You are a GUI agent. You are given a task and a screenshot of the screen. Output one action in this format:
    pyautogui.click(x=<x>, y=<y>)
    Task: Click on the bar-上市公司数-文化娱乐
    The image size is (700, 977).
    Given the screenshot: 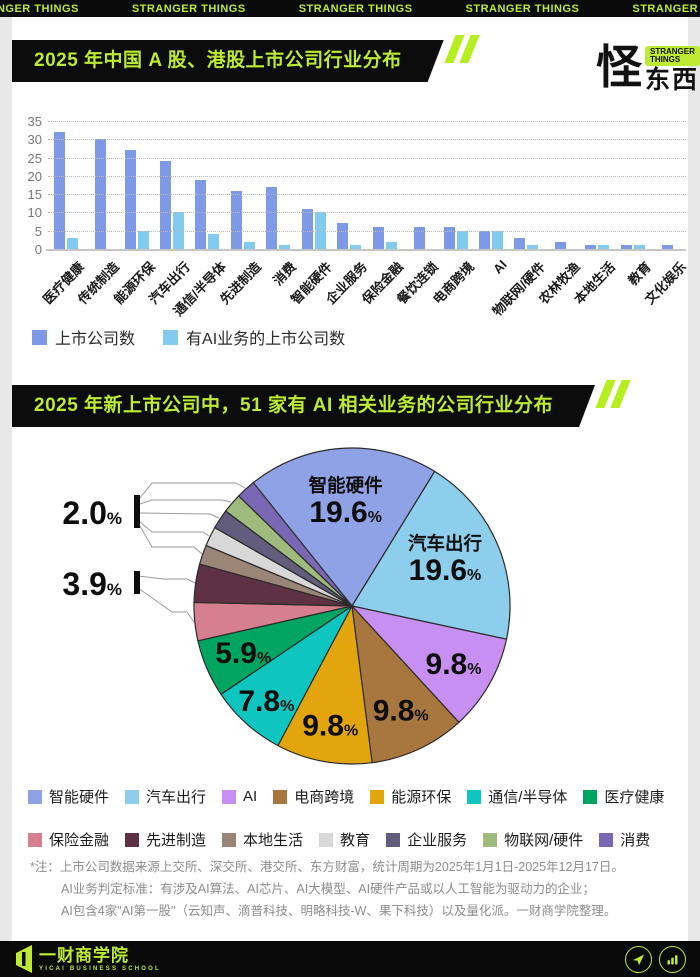 What is the action you would take?
    pyautogui.click(x=667, y=247)
    